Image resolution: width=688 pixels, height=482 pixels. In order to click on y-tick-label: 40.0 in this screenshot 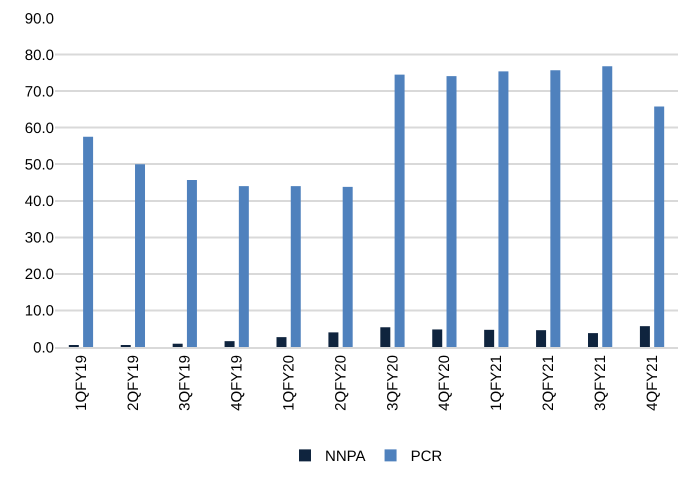, I will do `click(39, 201)`.